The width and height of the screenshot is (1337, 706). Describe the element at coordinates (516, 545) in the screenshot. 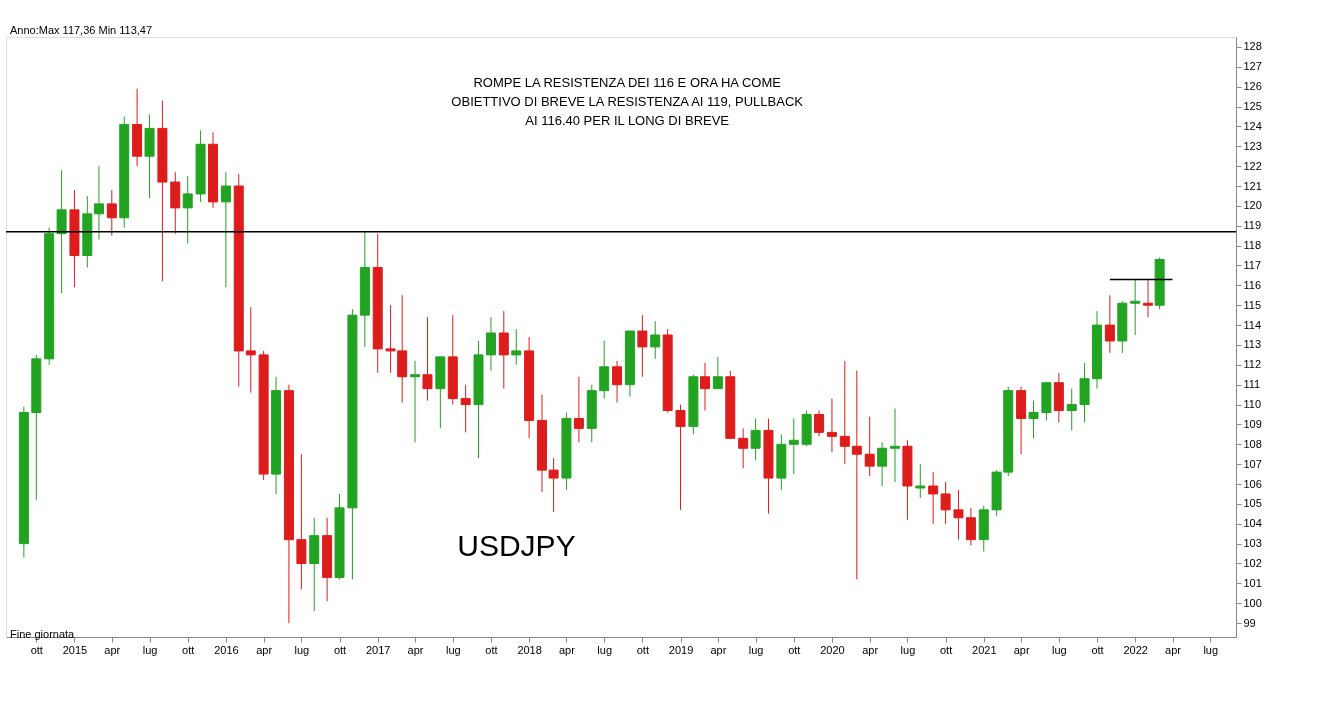

I see `annotation: USDJPY` at that location.